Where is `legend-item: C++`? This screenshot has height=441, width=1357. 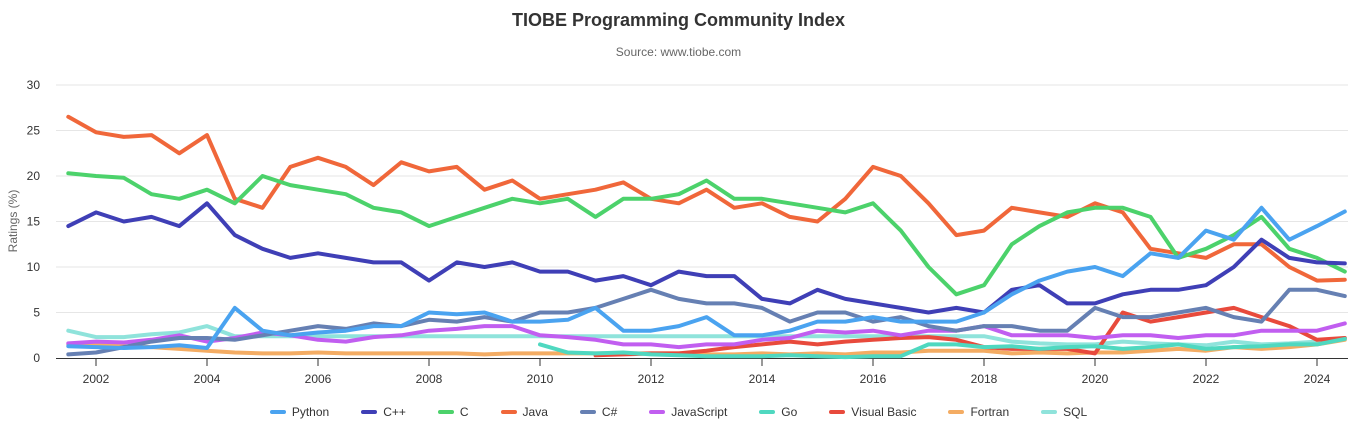
legend-item: C++ is located at coordinates (383, 412).